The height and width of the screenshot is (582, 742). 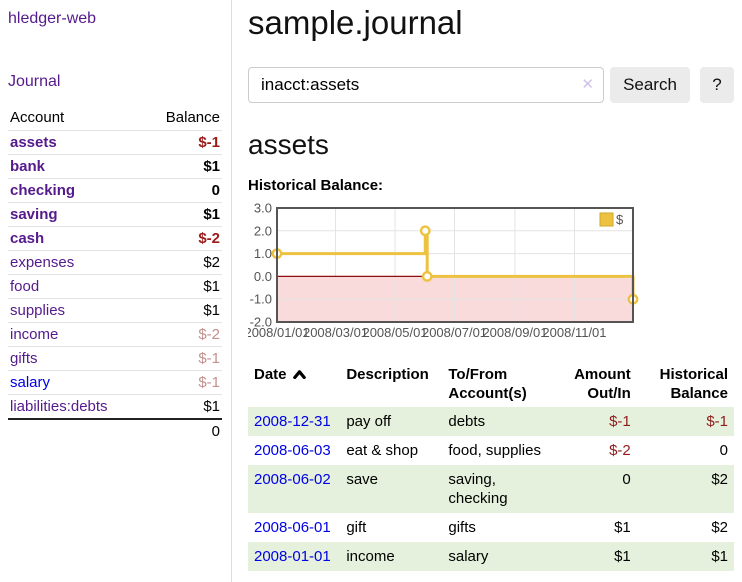 I want to click on transaction-balance: $-1, so click(x=685, y=421).